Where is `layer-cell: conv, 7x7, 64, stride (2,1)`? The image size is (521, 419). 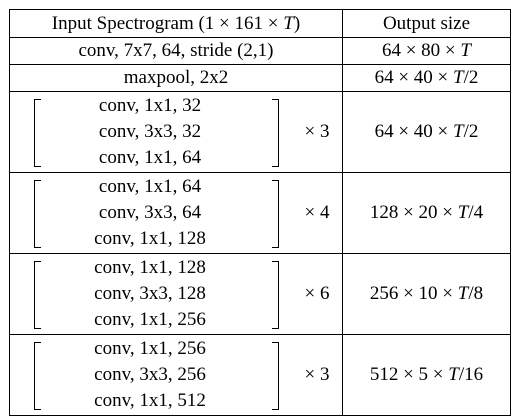
layer-cell: conv, 7x7, 64, stride (2,1) is located at coordinates (176, 51).